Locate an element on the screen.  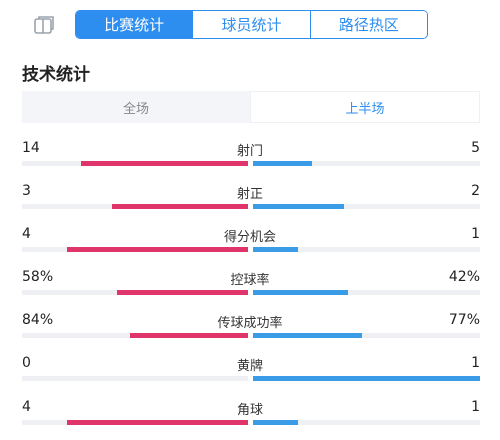
stat-row-pass-accuracy: 84% 传球成功率 77% is located at coordinates (250, 330).